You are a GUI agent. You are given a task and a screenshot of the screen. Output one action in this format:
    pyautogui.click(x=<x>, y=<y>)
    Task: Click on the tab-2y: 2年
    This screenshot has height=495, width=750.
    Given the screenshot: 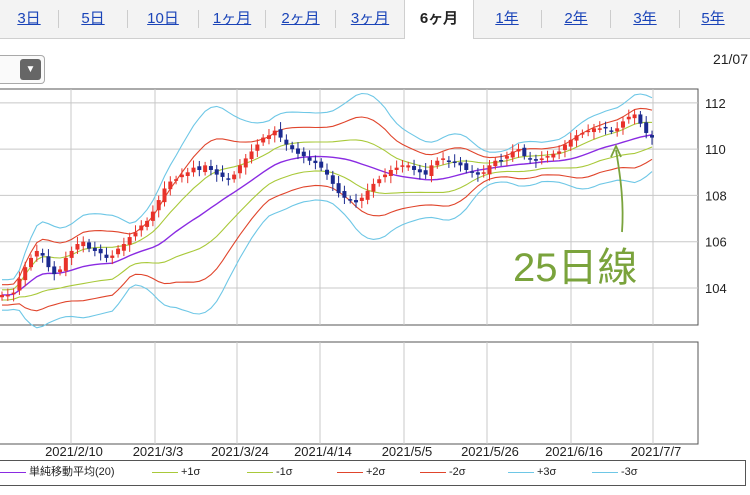 What is the action you would take?
    pyautogui.click(x=576, y=18)
    